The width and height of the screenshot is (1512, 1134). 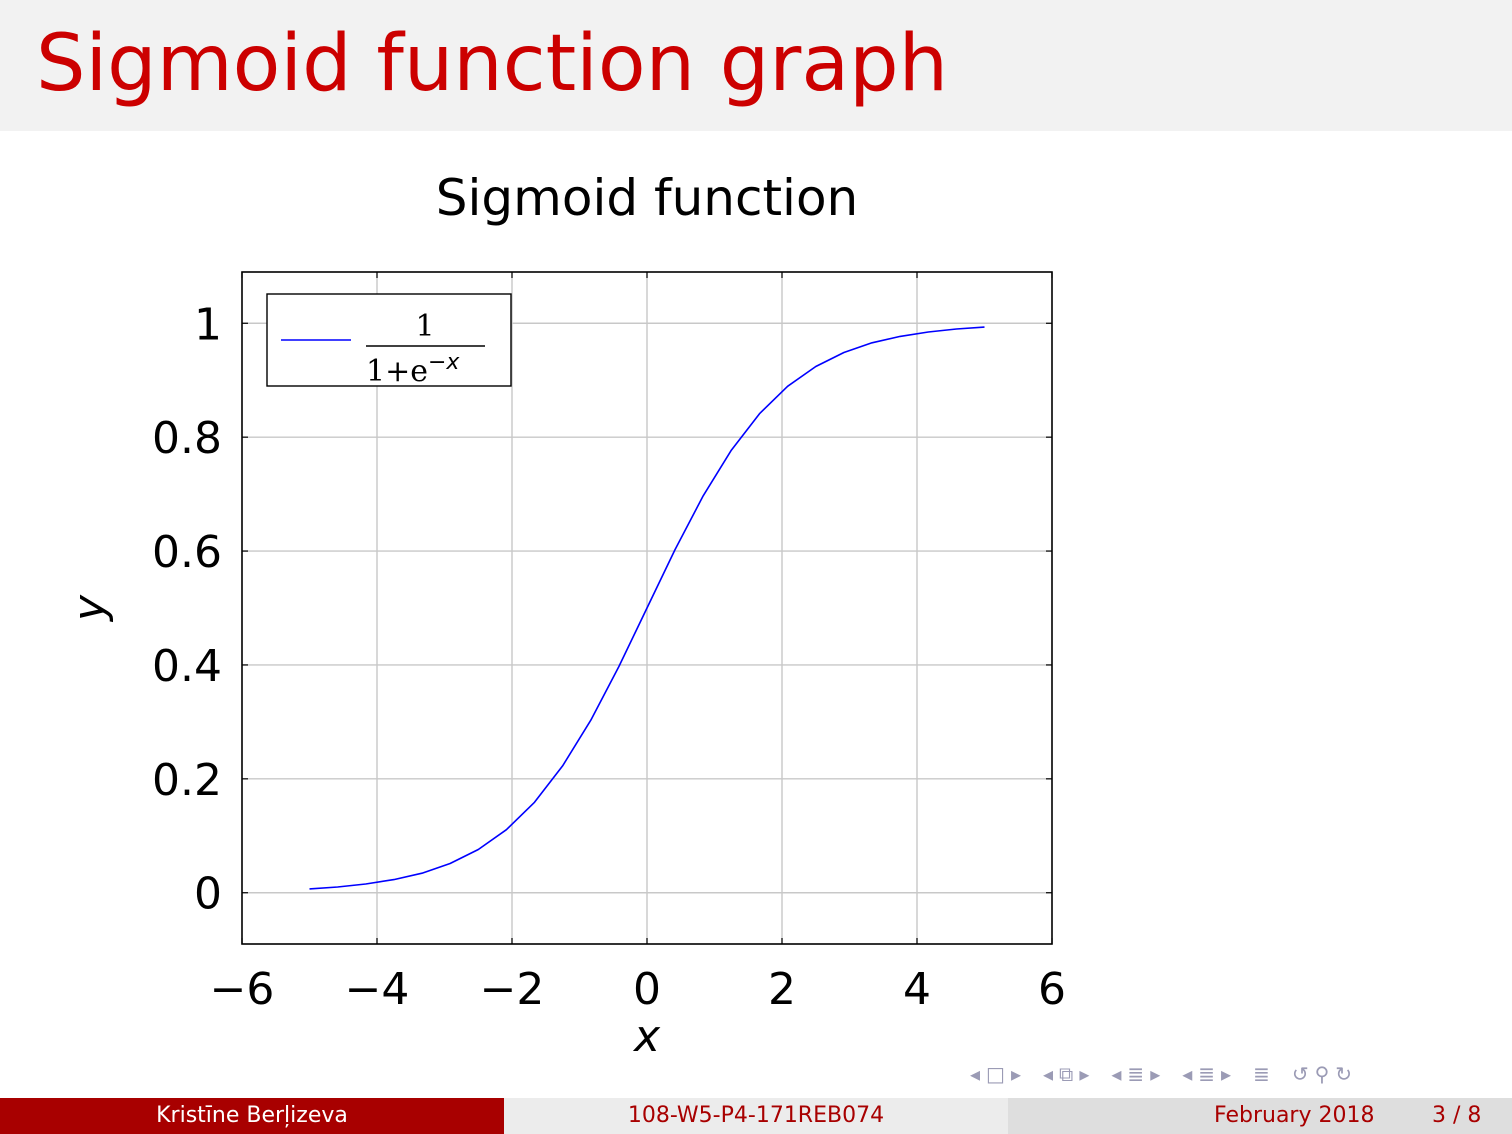 What do you see at coordinates (208, 324) in the screenshot?
I see `y-tick-label: 1` at bounding box center [208, 324].